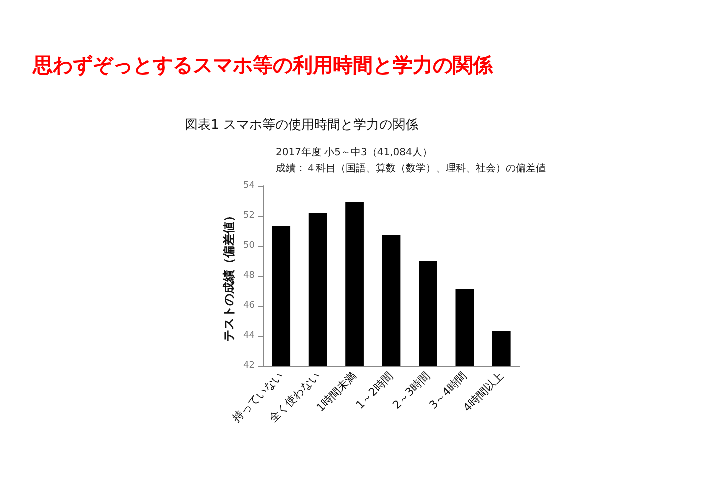  What do you see at coordinates (250, 306) in the screenshot?
I see `y-tick-label: 46` at bounding box center [250, 306].